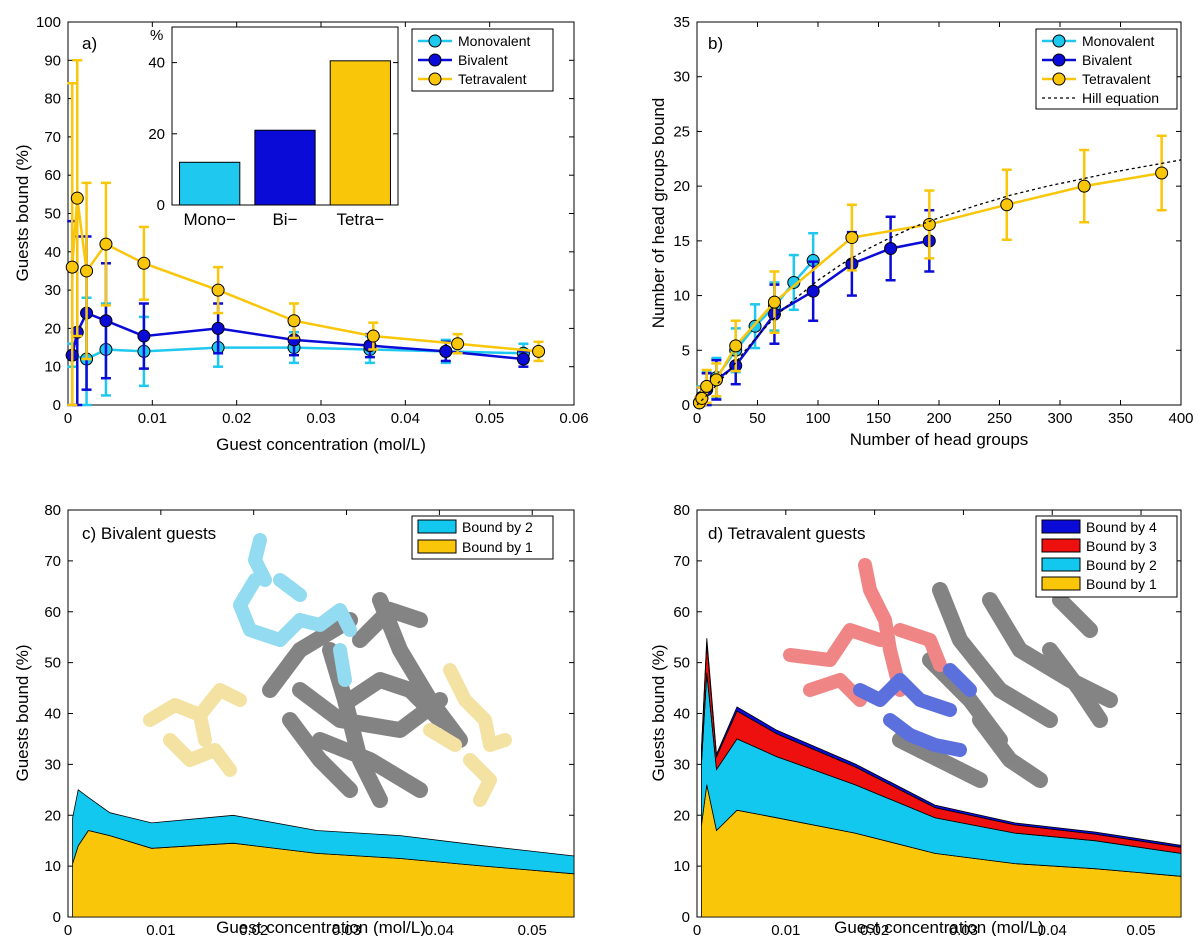  What do you see at coordinates (22, 212) in the screenshot?
I see `panel-a-y-axis-label: Guests bound (%)` at bounding box center [22, 212].